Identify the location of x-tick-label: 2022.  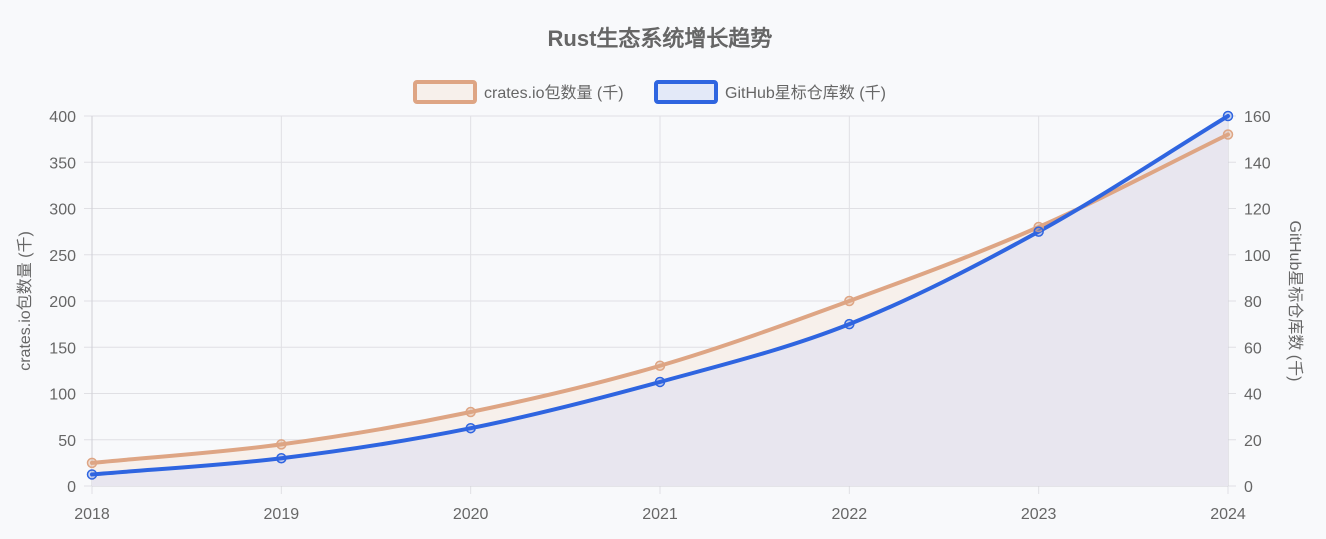
(850, 514).